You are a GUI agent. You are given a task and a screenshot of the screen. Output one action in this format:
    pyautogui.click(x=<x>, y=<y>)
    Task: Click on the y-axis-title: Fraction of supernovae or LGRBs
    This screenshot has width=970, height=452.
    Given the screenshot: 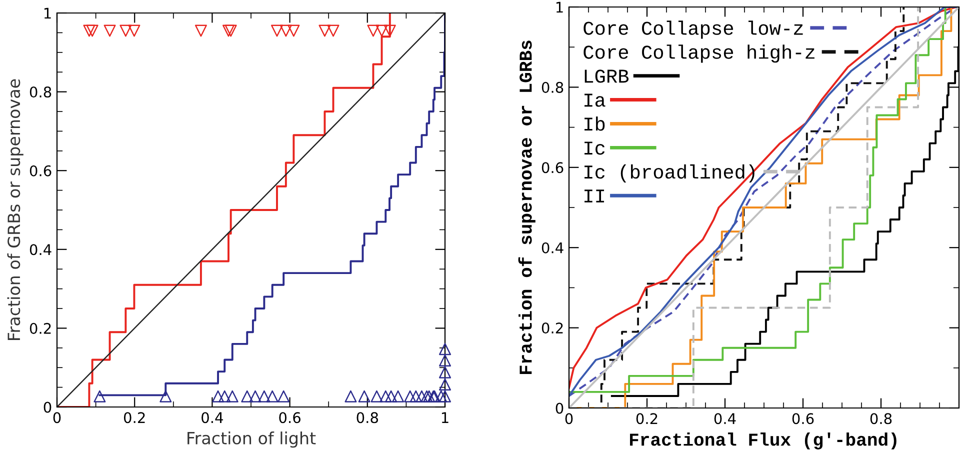 What is the action you would take?
    pyautogui.click(x=527, y=207)
    